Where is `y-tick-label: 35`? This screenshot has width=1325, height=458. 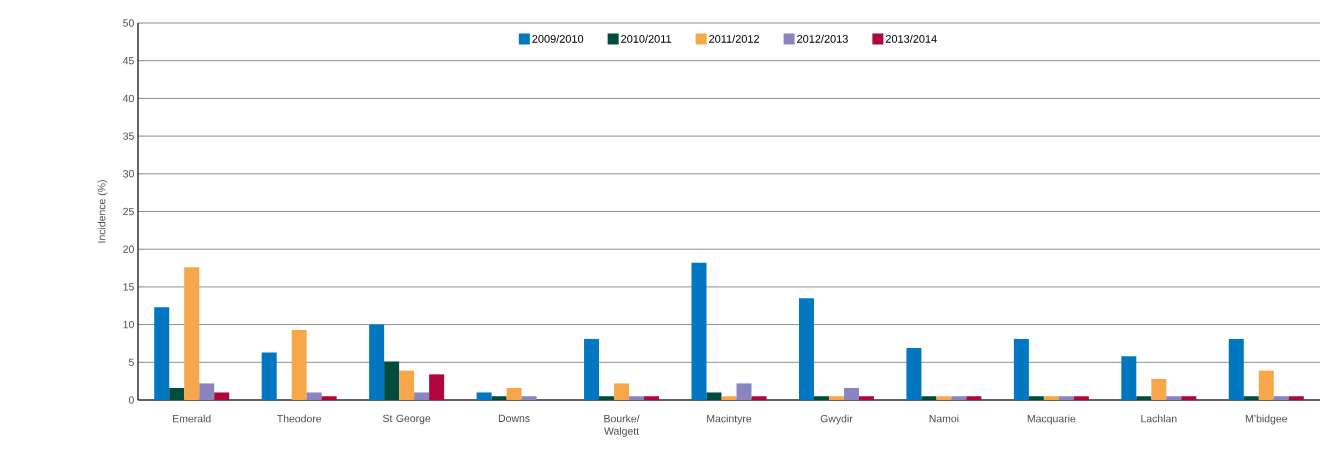 y-tick-label: 35 is located at coordinates (128, 136).